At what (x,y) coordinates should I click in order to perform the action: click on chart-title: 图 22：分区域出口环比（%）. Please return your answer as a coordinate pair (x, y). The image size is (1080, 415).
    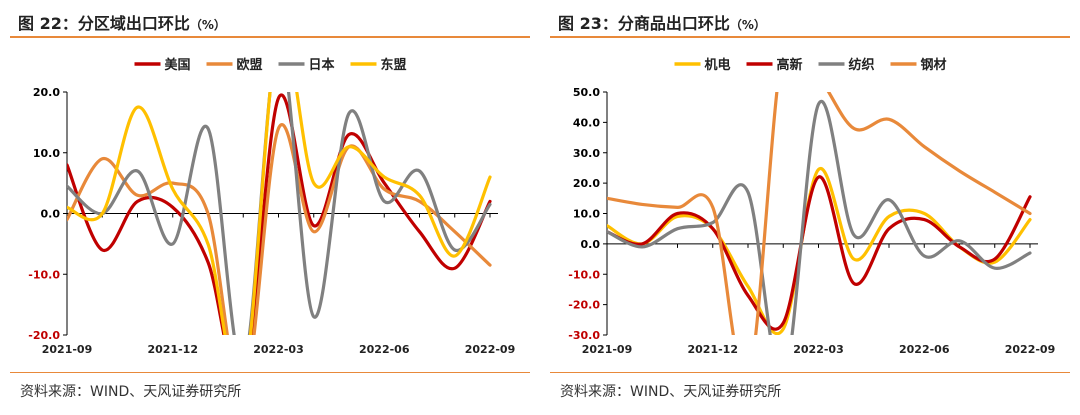
    Looking at the image, I should click on (122, 23).